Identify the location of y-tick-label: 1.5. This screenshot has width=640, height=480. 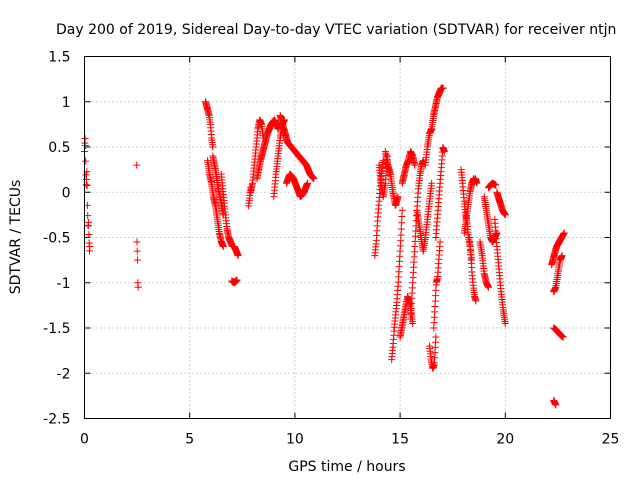
(59, 58).